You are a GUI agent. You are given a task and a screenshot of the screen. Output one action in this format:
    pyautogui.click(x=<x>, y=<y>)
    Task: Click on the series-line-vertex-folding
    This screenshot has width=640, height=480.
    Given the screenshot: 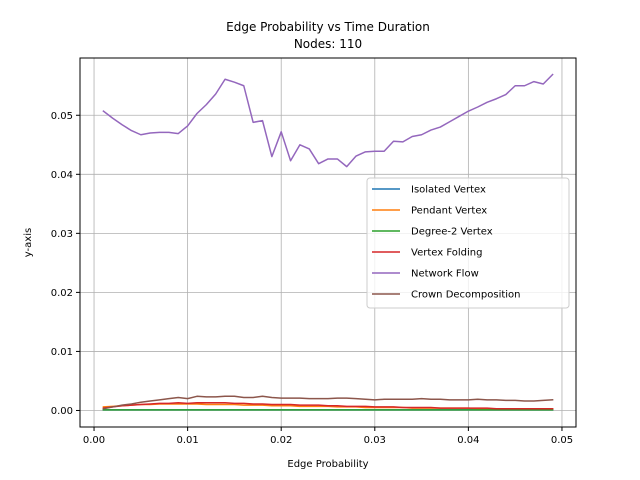 What is the action you would take?
    pyautogui.click(x=328, y=406)
    